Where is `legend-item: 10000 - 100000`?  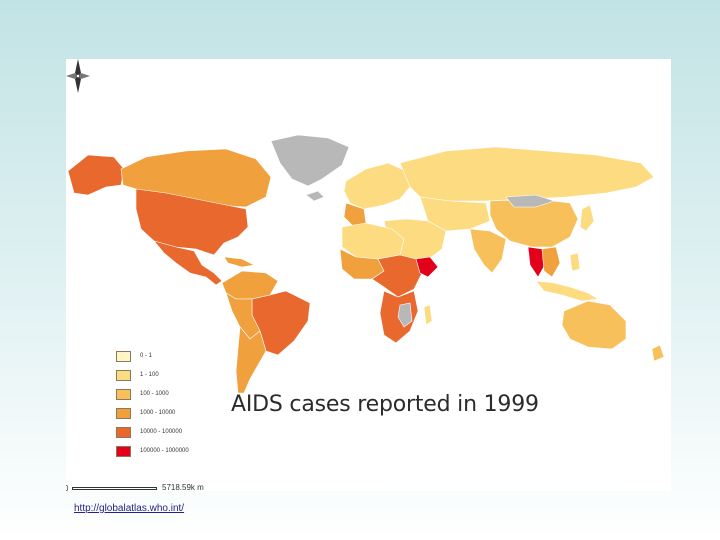 legend-item: 10000 - 100000 is located at coordinates (176, 432).